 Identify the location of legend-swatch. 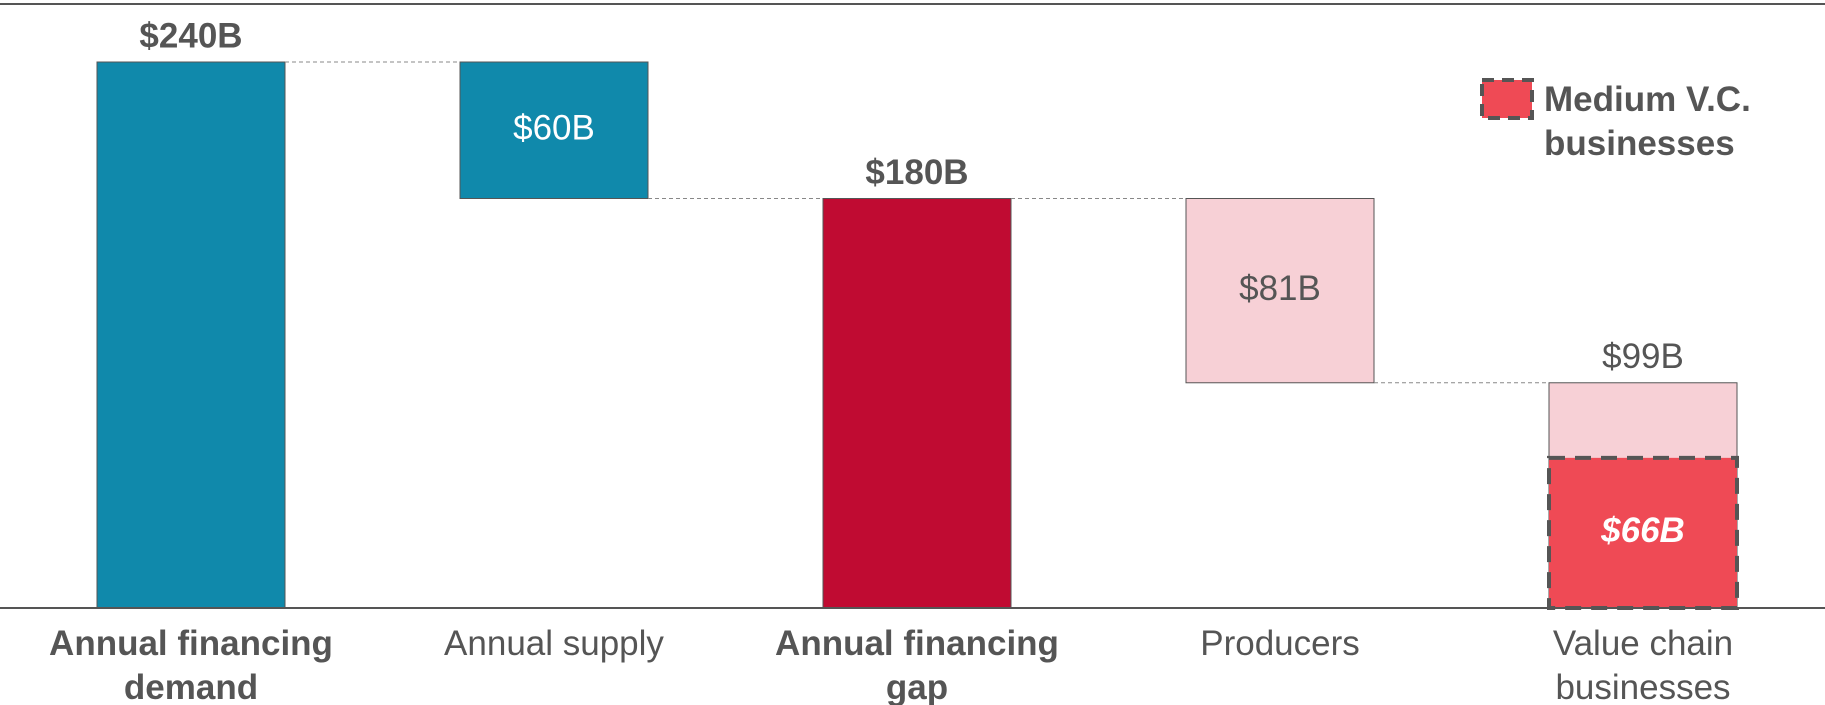
(1507, 99).